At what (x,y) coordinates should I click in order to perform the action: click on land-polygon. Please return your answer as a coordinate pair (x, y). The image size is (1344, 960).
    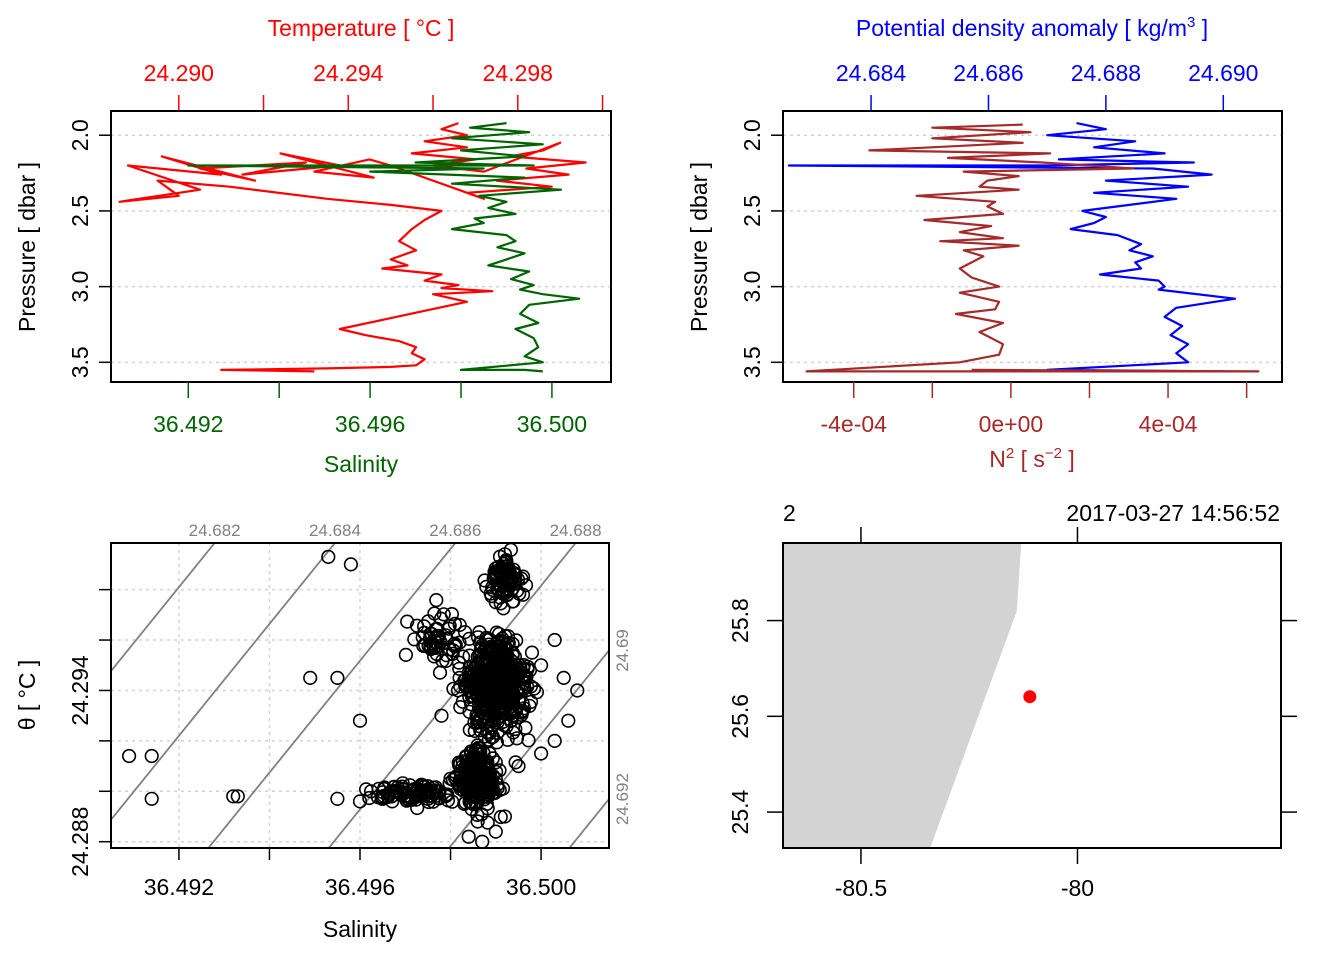
    Looking at the image, I should click on (902, 695).